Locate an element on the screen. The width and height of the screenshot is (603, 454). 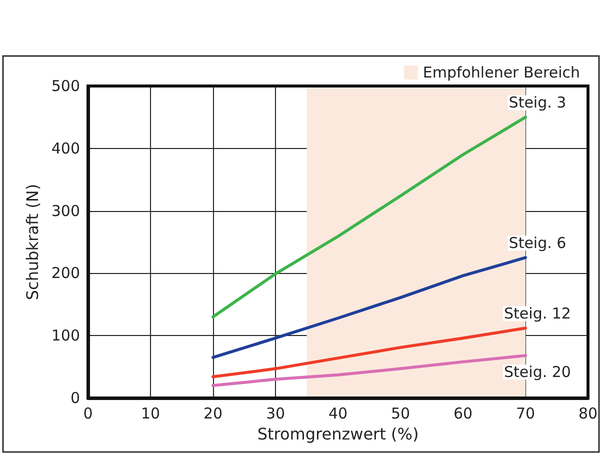
series-label: Steig. 20 is located at coordinates (537, 372).